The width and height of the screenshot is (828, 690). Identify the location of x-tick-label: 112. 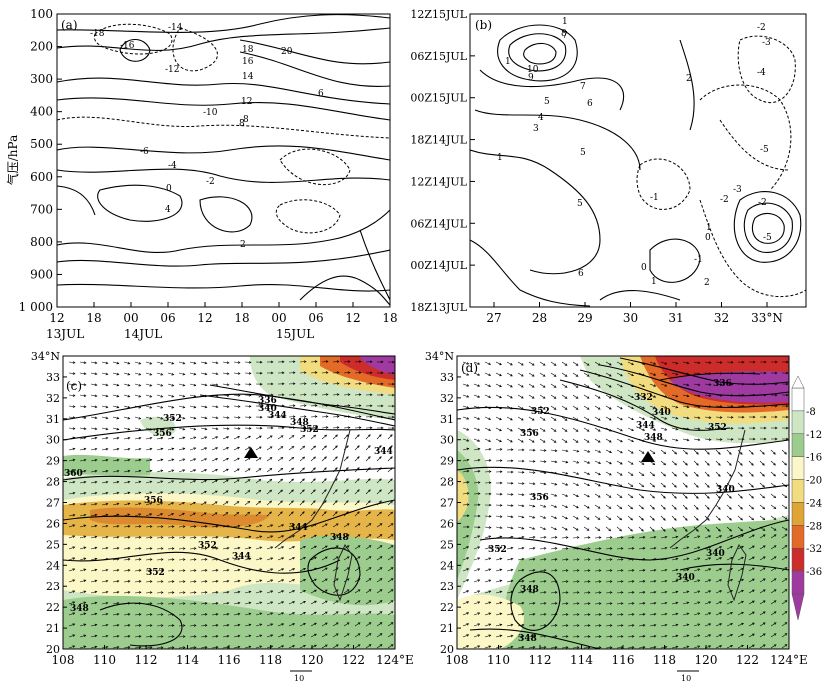
(540, 660).